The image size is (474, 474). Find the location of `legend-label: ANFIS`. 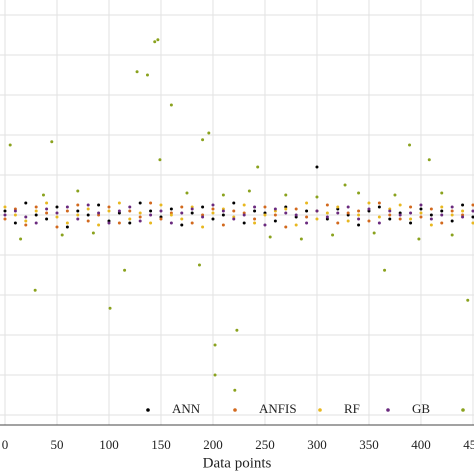

legend-label: ANFIS is located at coordinates (278, 408).